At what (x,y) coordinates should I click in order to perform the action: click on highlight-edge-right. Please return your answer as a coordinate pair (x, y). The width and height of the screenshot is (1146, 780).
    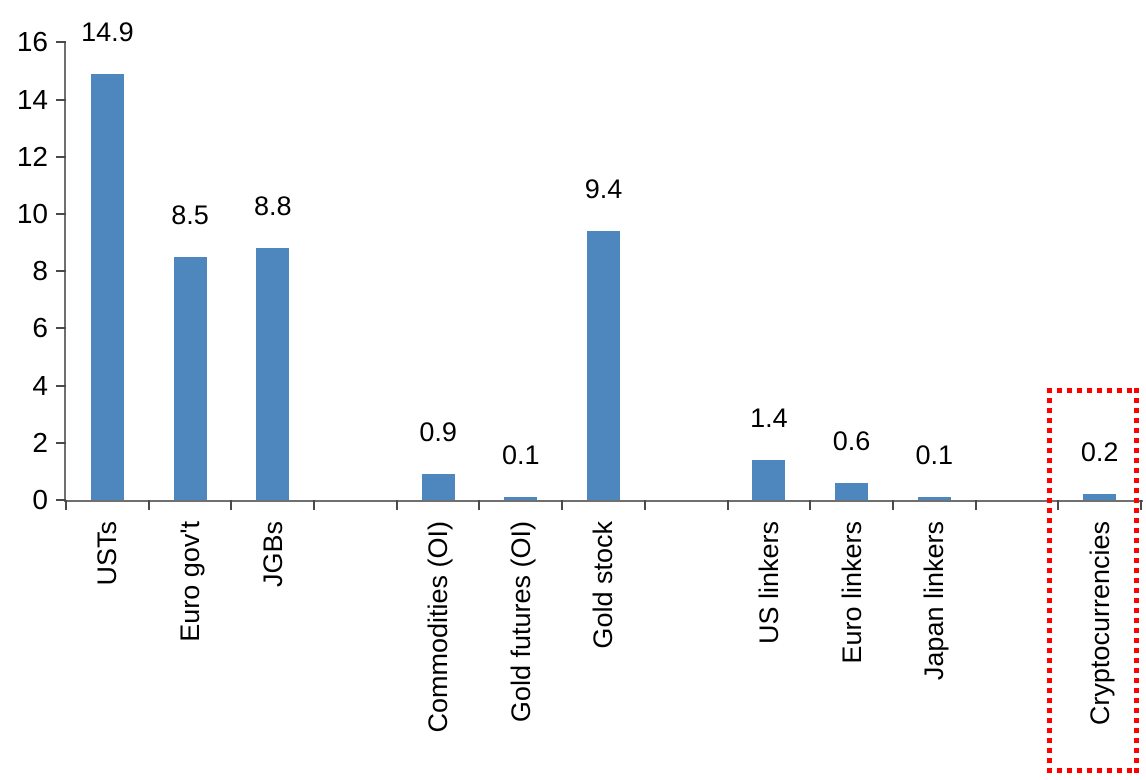
    Looking at the image, I should click on (1136, 580).